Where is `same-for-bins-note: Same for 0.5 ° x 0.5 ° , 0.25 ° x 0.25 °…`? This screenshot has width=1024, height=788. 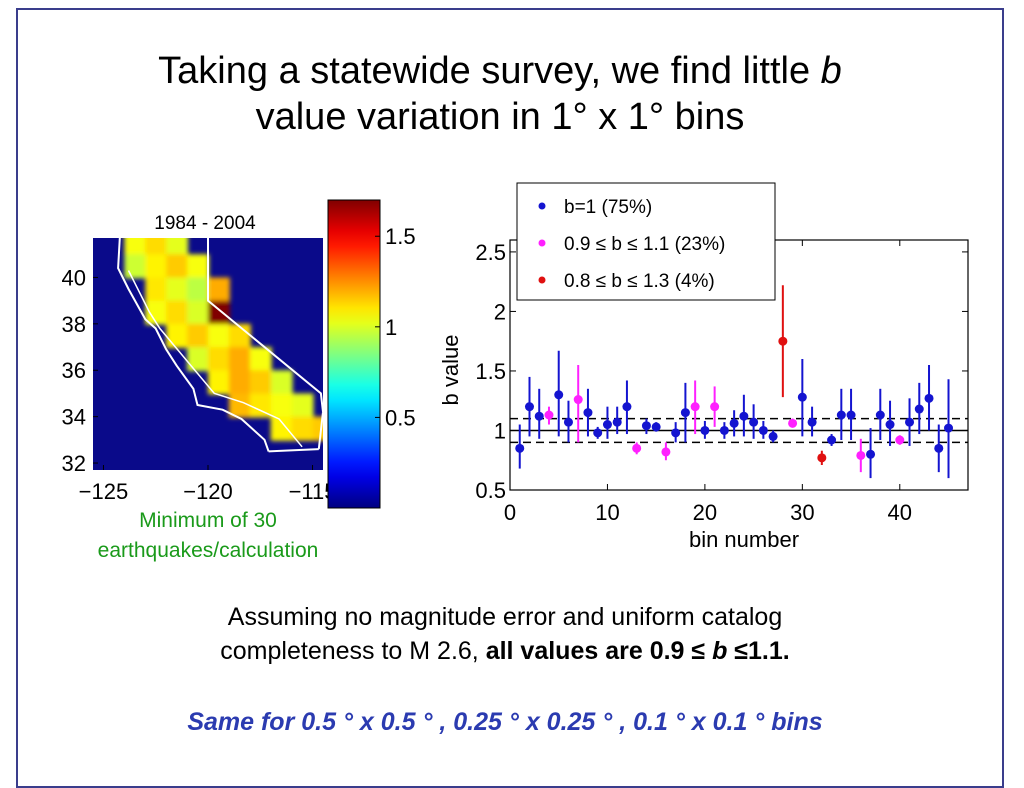
same-for-bins-note: Same for 0.5 ° x 0.5 ° , 0.25 ° x 0.25 °… is located at coordinates (505, 722).